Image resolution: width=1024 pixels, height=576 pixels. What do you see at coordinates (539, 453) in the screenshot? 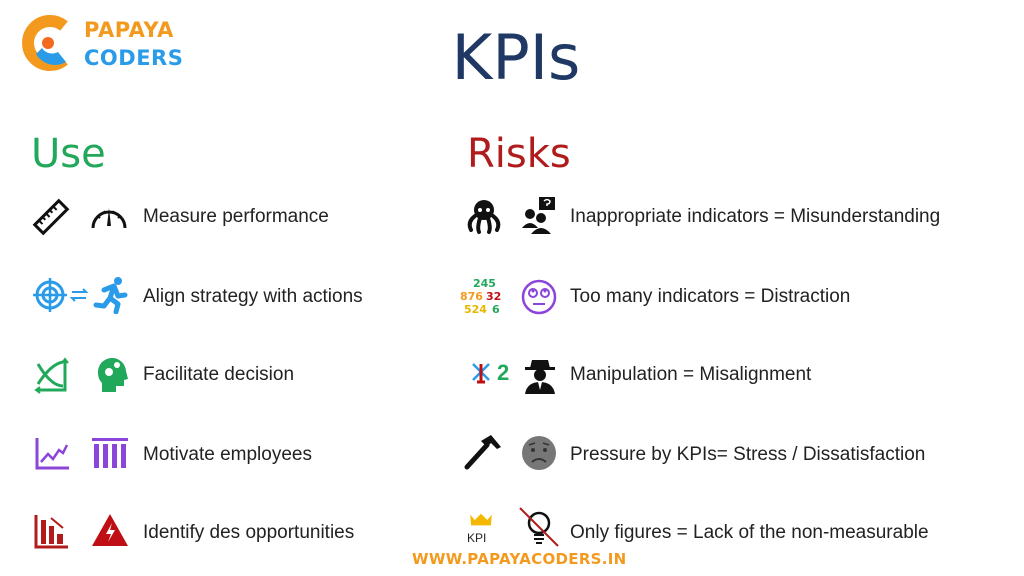
I see `worried-face-icon` at bounding box center [539, 453].